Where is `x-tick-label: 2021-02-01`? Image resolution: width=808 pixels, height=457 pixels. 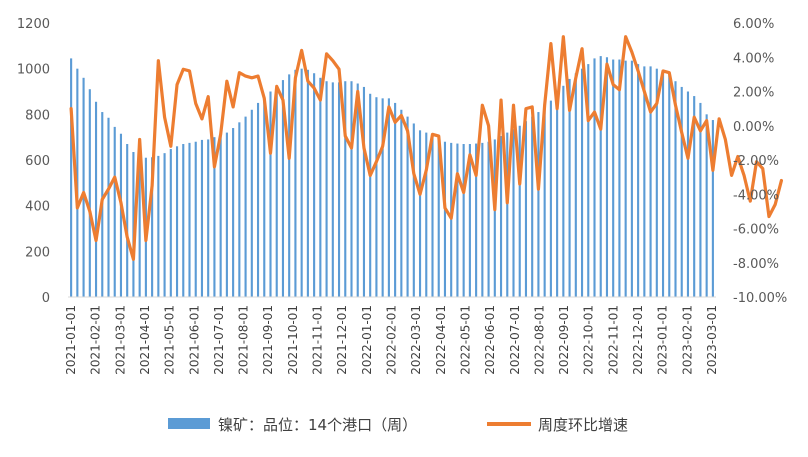
x-tick-label: 2021-02-01 is located at coordinates (96, 340).